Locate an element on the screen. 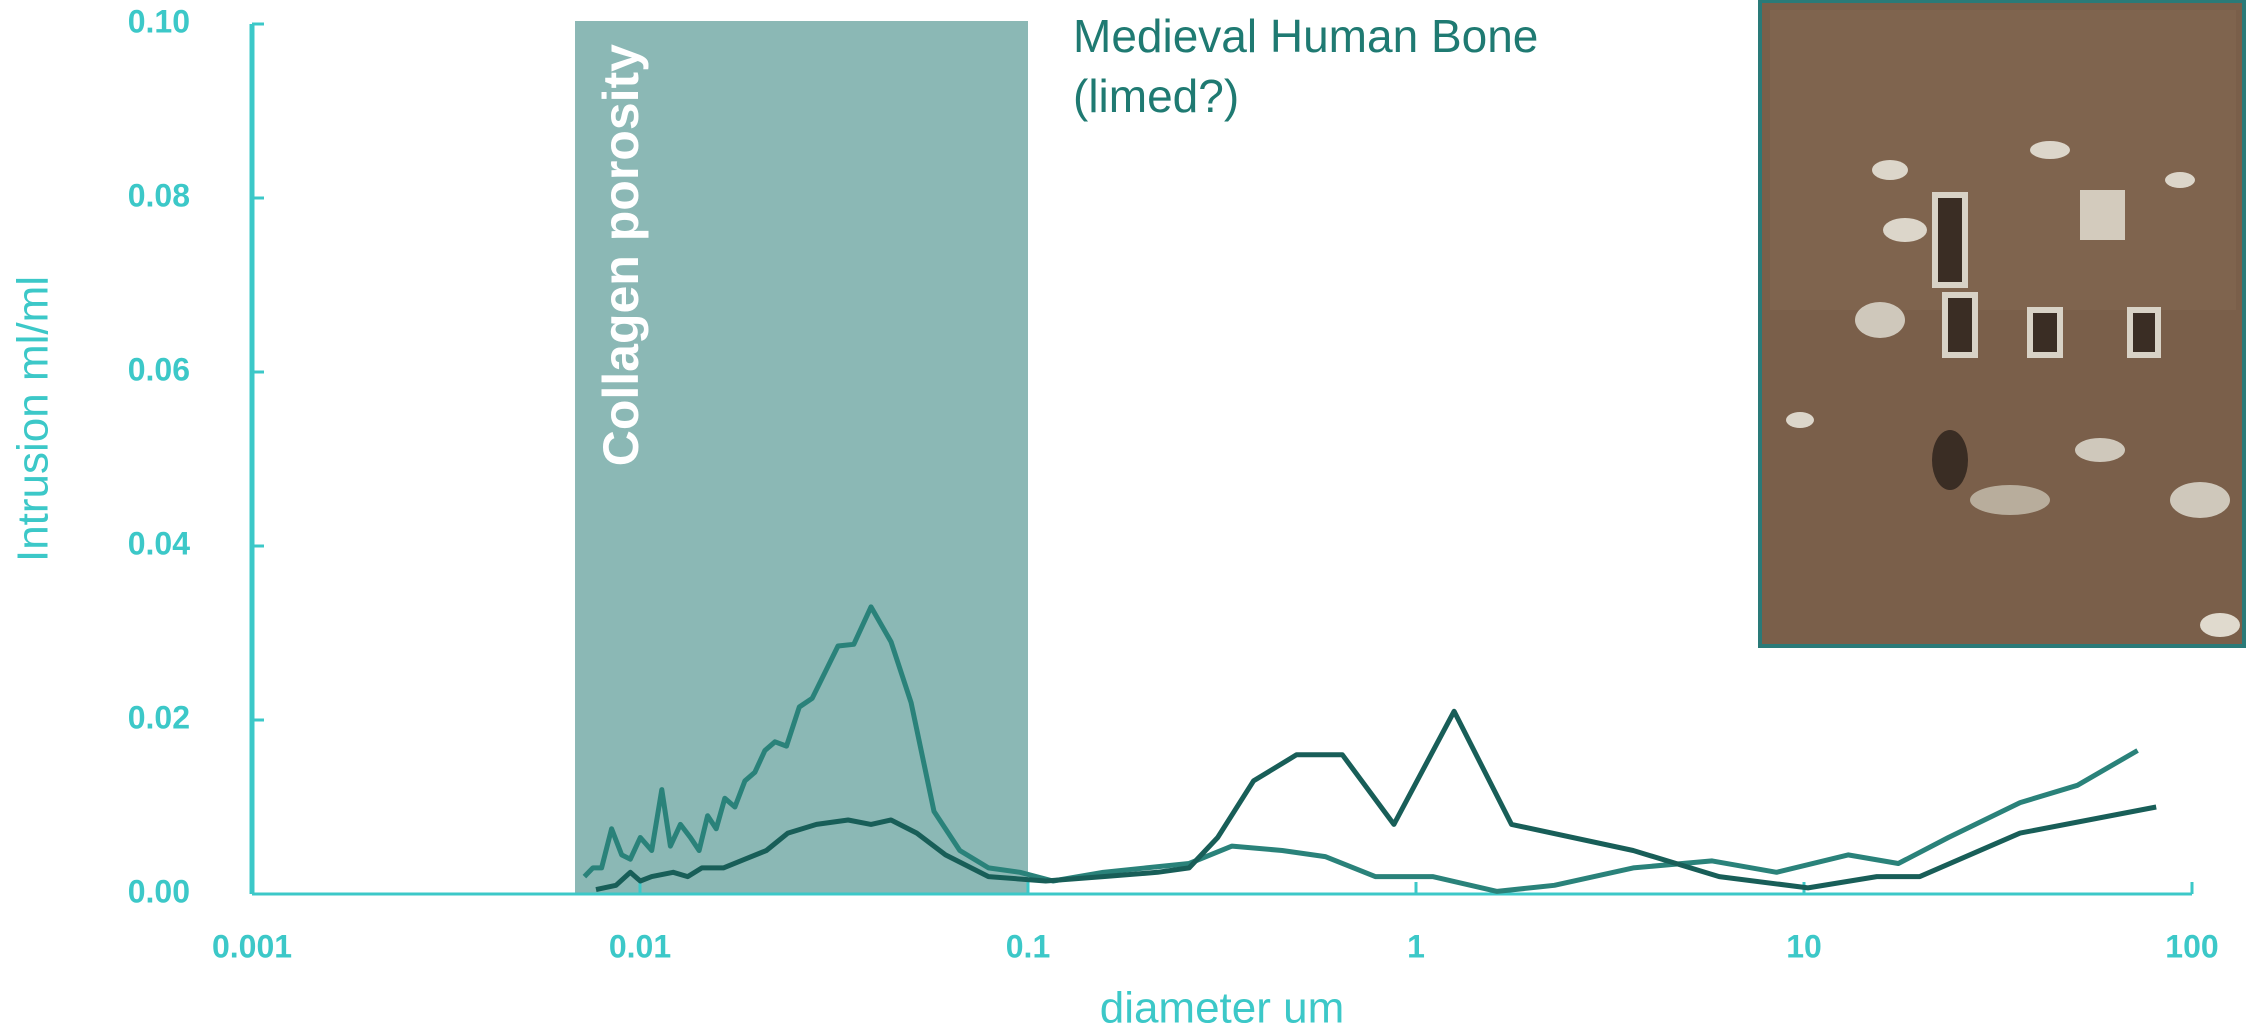 This screenshot has width=2246, height=1033. region-label: Collagen porosity is located at coordinates (621, 255).